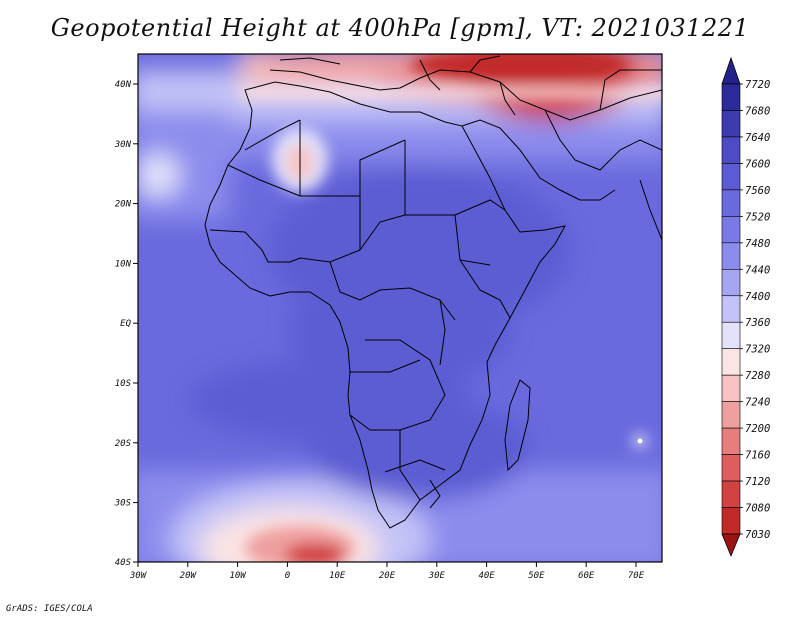  I want to click on lon-label: 30W, so click(138, 576).